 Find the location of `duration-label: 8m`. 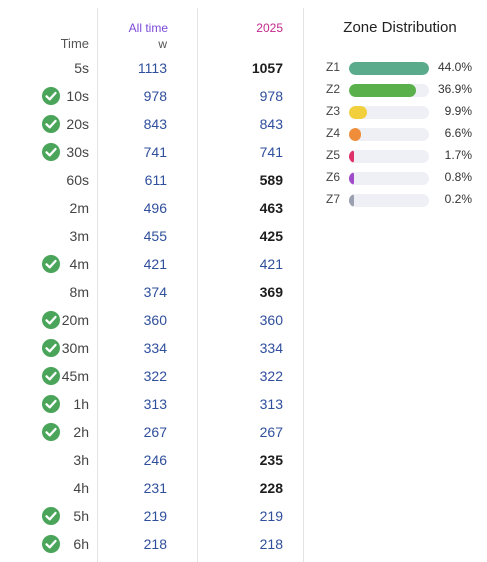

duration-label: 8m is located at coordinates (79, 292).